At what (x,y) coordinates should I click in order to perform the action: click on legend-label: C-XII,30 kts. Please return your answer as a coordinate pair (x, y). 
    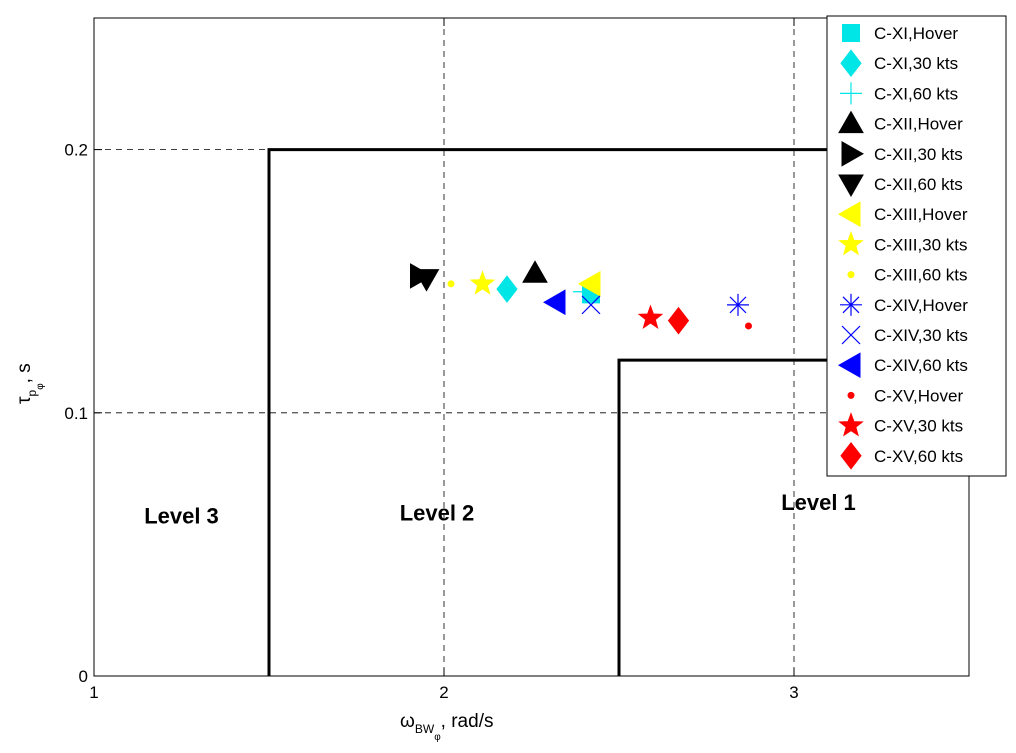
    Looking at the image, I should click on (918, 154).